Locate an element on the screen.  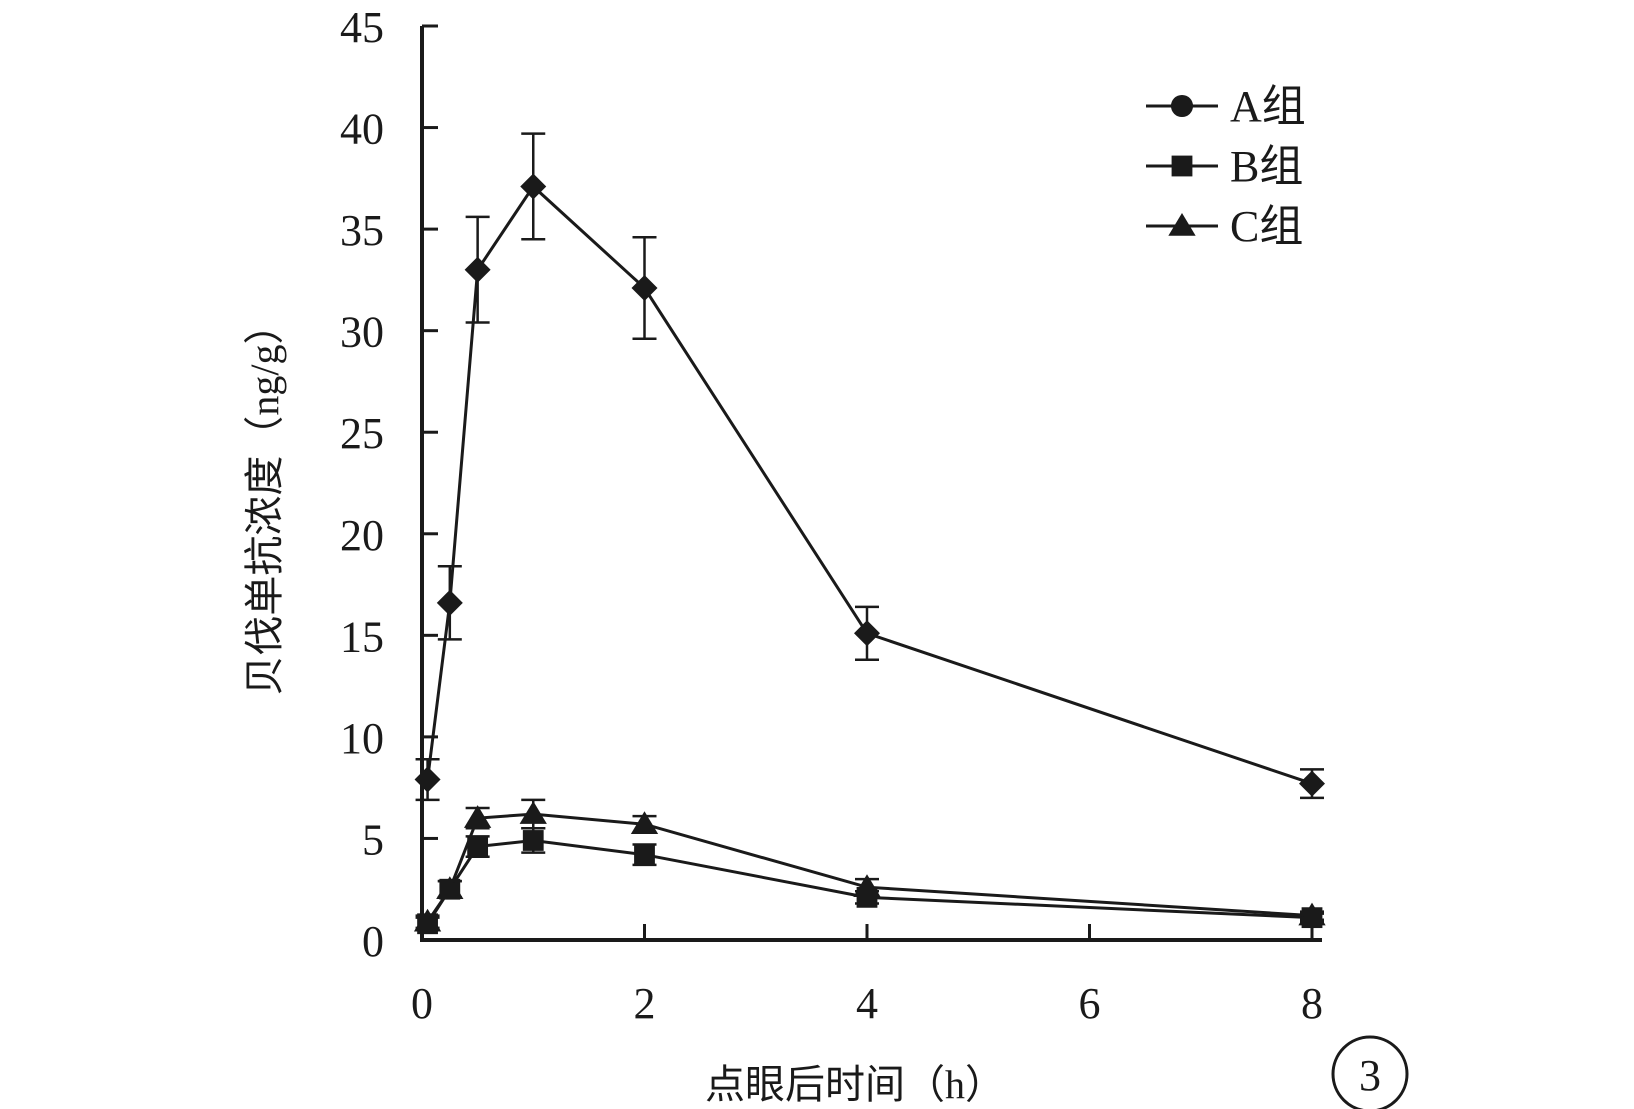
x-tick-label: 0 is located at coordinates (422, 1003).